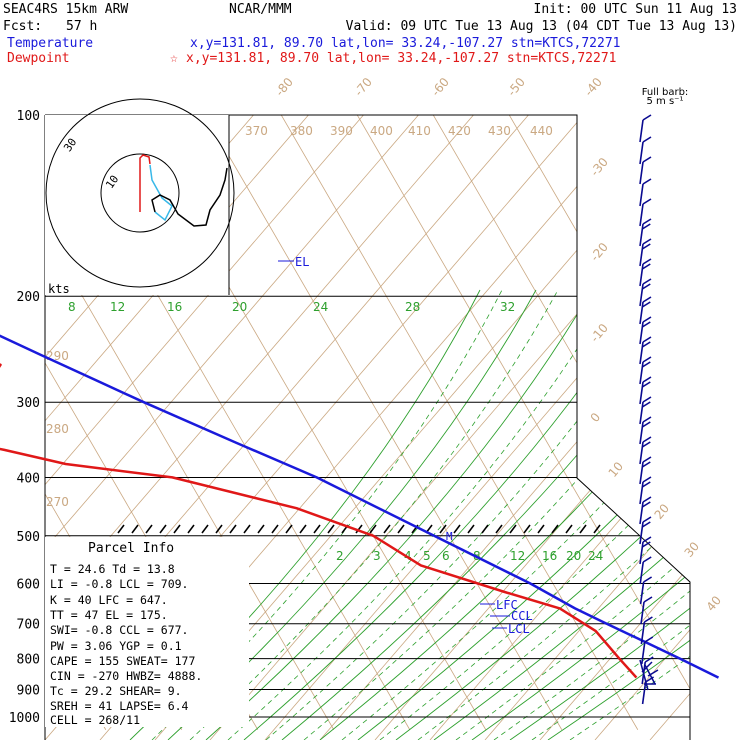 The image size is (740, 740). What do you see at coordinates (665, 92) in the screenshot?
I see `full-barb-label: Full barb:` at bounding box center [665, 92].